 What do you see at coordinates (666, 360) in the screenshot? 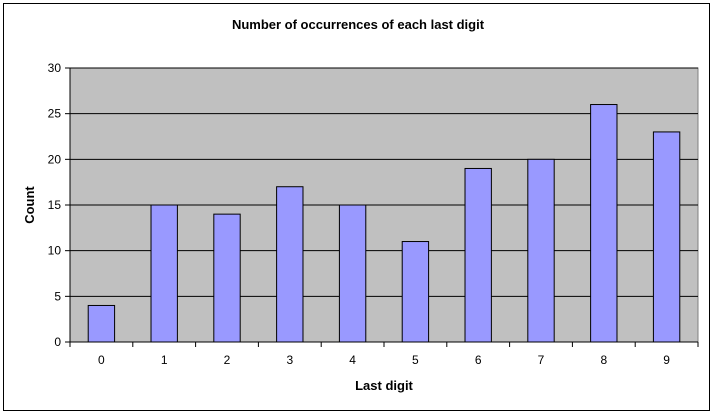
I see `x-tick-label: 9` at bounding box center [666, 360].